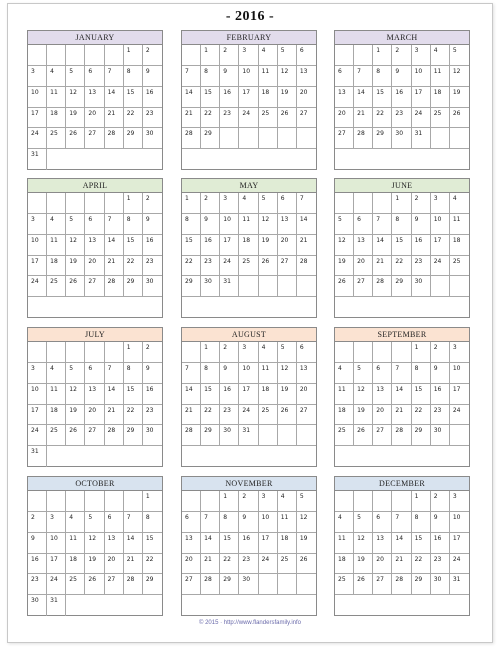 This screenshot has height=650, width=500. Describe the element at coordinates (208, 580) in the screenshot. I see `day-number: 28` at that location.